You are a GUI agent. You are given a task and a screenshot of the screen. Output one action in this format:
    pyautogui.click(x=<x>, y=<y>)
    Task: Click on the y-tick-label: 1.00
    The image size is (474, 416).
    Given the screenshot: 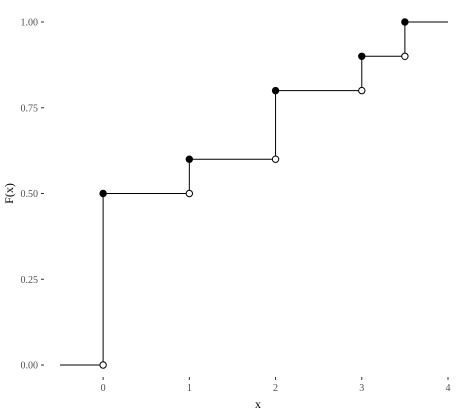 What is the action you would take?
    pyautogui.click(x=30, y=23)
    